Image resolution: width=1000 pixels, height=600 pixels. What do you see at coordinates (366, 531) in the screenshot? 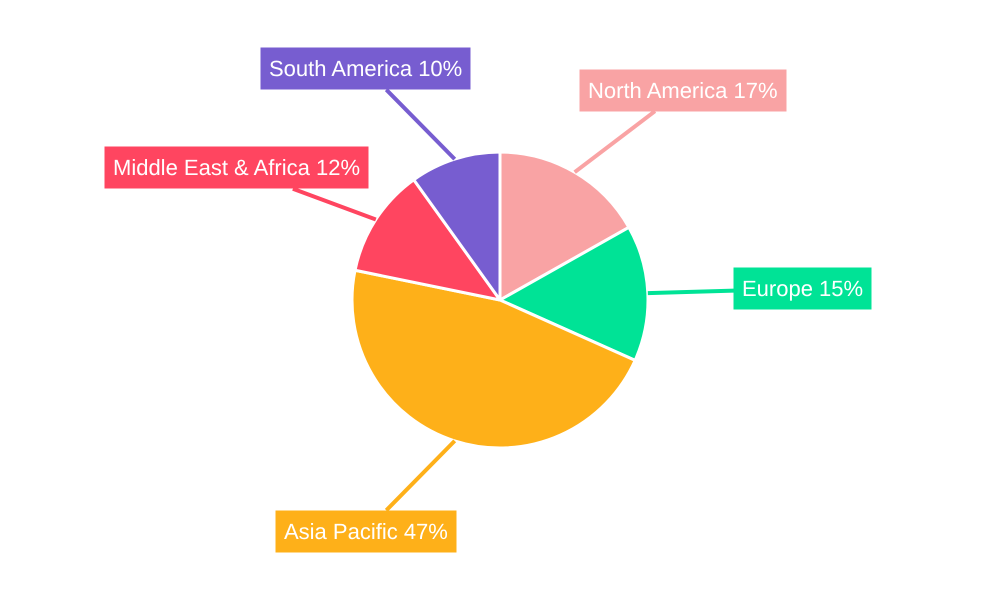
I see `slice-label: Asia Pacific 47%` at bounding box center [366, 531].